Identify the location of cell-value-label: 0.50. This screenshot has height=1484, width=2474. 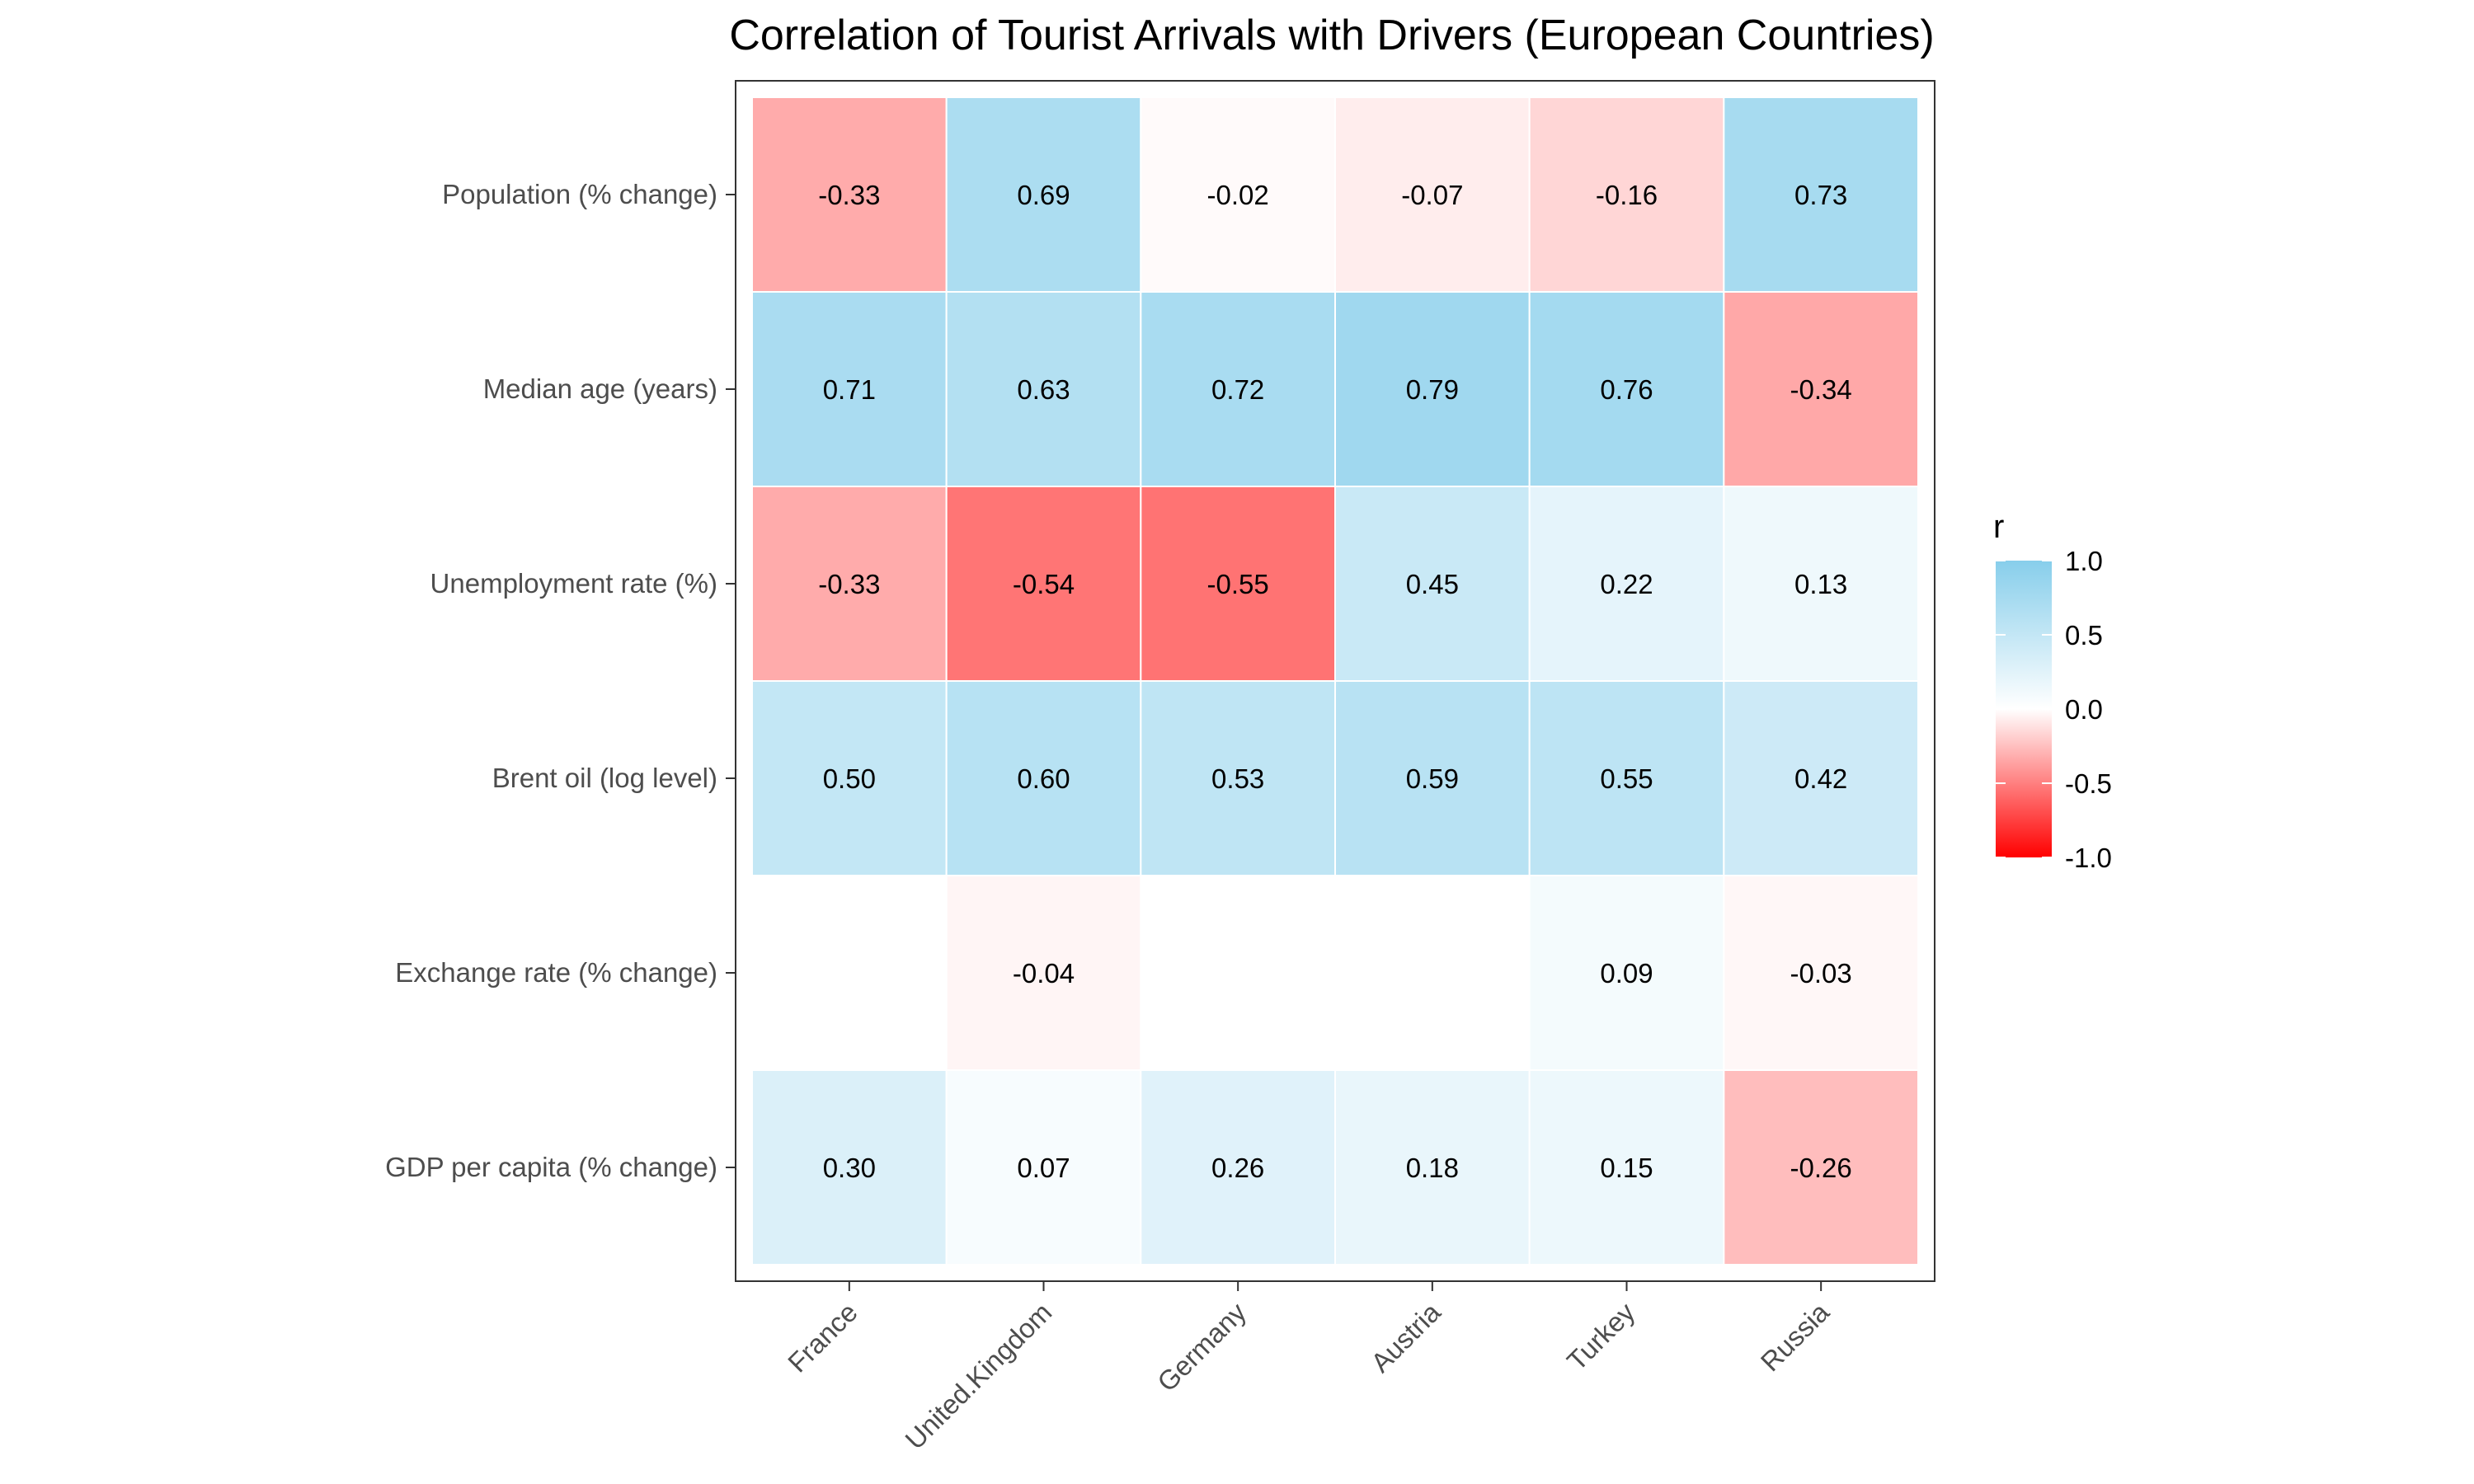
(849, 778).